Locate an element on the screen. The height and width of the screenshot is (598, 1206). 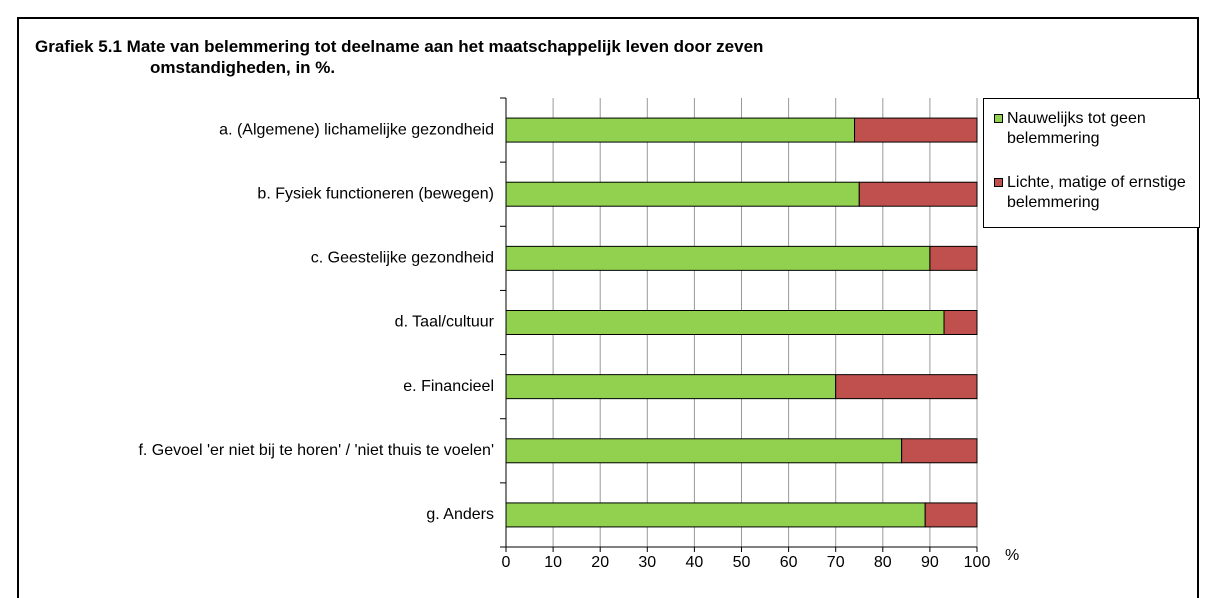
x-tick-label: 80 is located at coordinates (883, 562).